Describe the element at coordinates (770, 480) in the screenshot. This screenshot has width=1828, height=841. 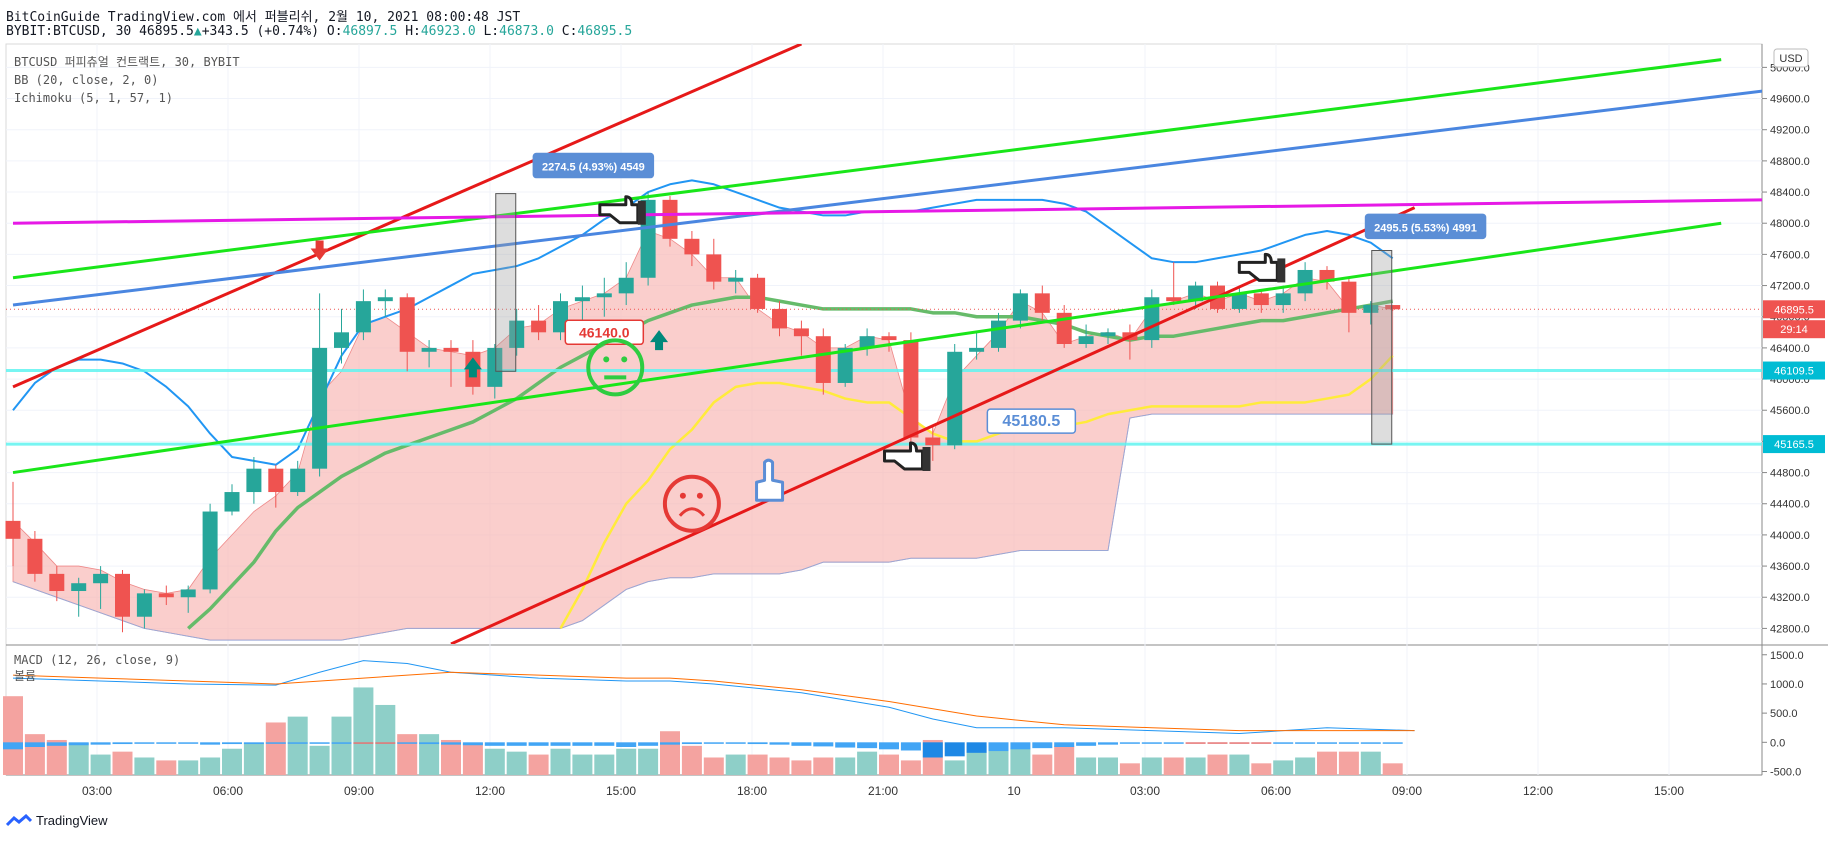
I see `hand-pointer-up-icon` at that location.